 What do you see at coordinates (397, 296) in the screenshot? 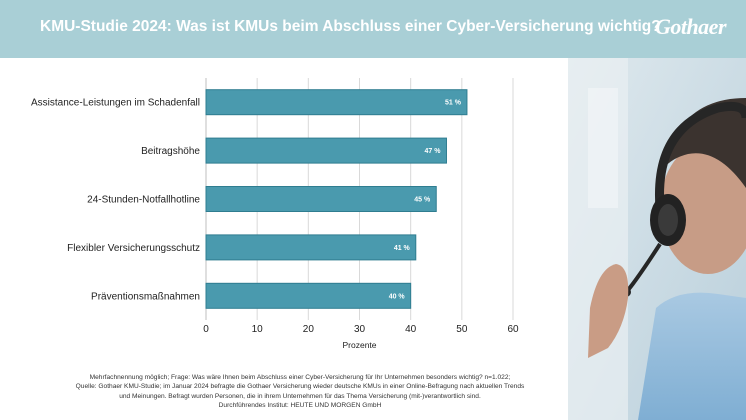
I see `value-label: 40 %` at bounding box center [397, 296].